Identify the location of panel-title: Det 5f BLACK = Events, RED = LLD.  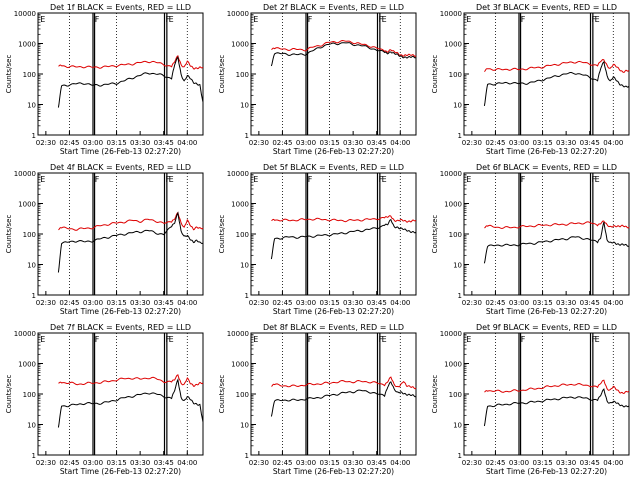
(333, 167).